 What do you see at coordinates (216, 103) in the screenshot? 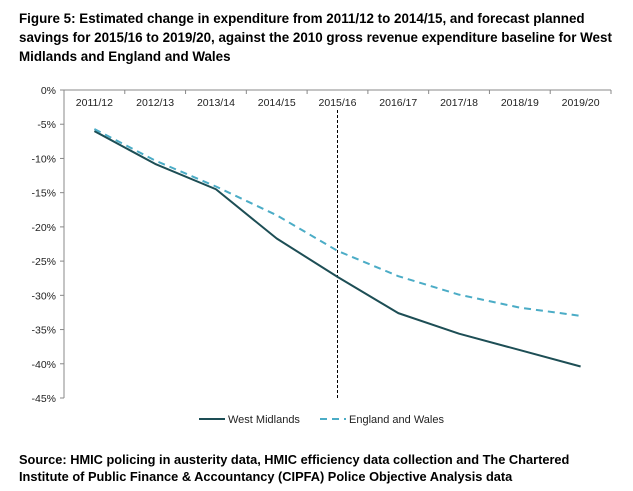
I see `x-tick-label: 2013/14` at bounding box center [216, 103].